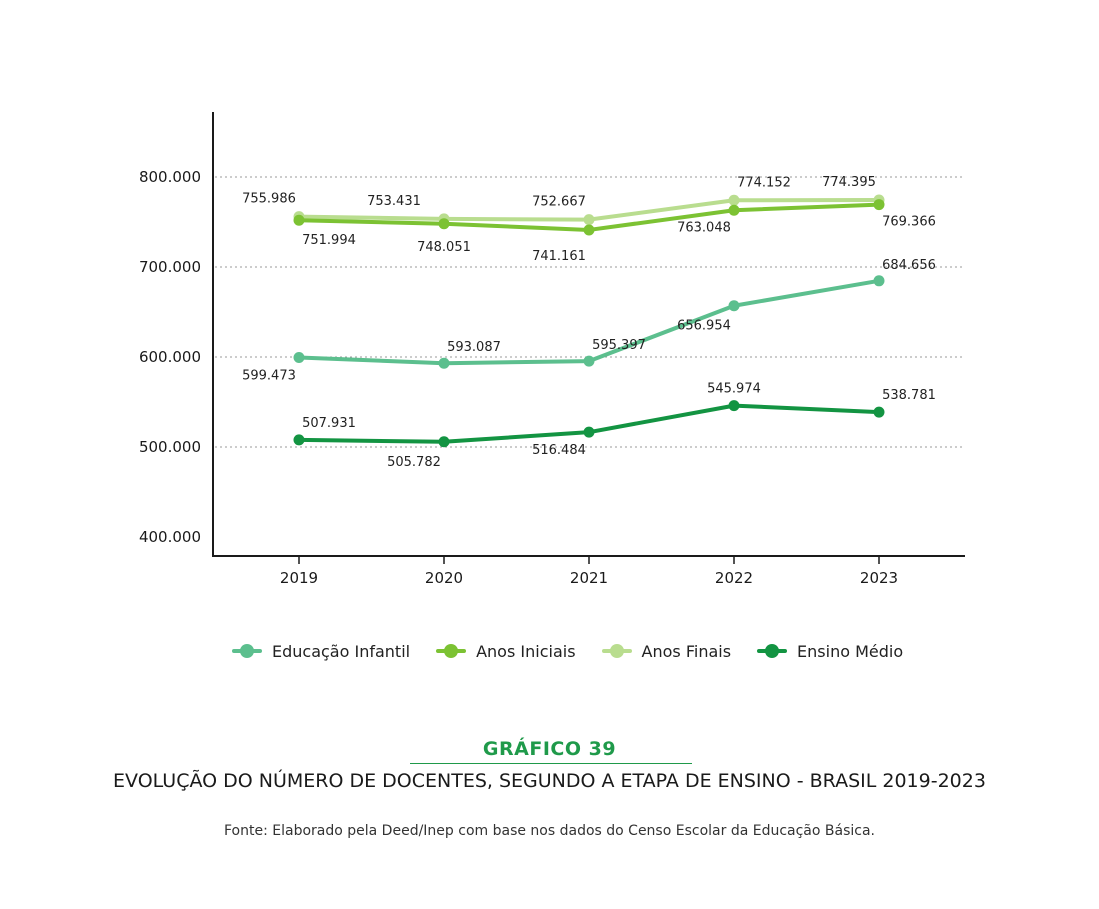 This screenshot has width=1099, height=909. What do you see at coordinates (526, 651) in the screenshot?
I see `legend-label-anos-iniciais: Anos Iniciais` at bounding box center [526, 651].